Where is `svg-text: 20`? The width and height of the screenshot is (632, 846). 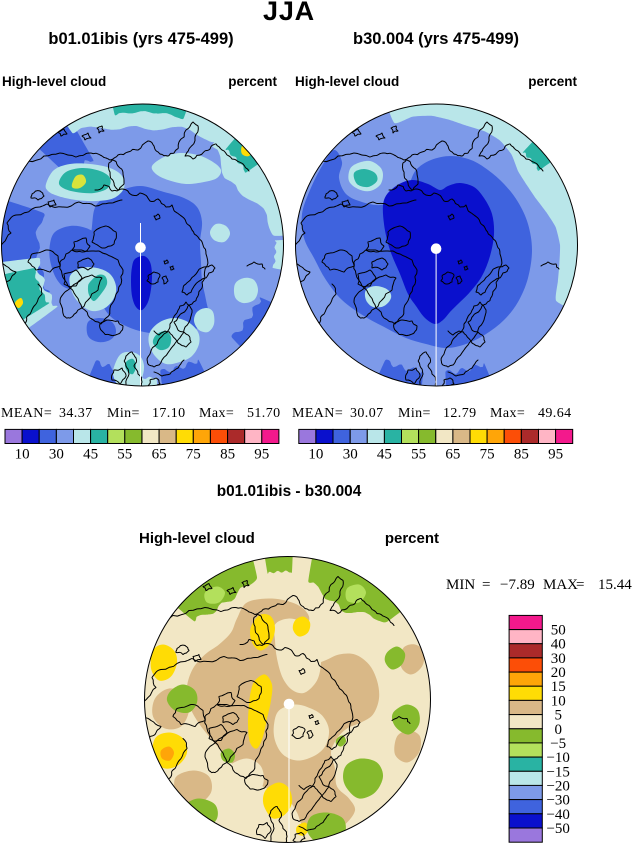 svg-text: 20 is located at coordinates (558, 673).